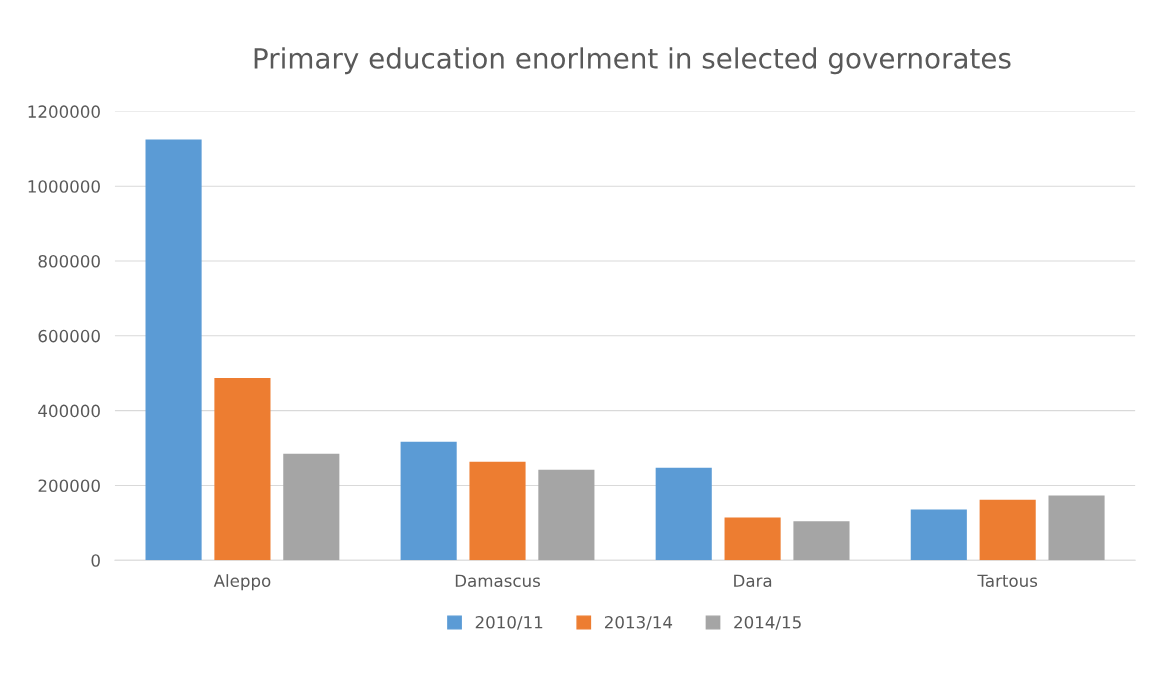 This screenshot has width=1149, height=675. Describe the element at coordinates (242, 582) in the screenshot. I see `x-tick-label: Aleppo` at that location.